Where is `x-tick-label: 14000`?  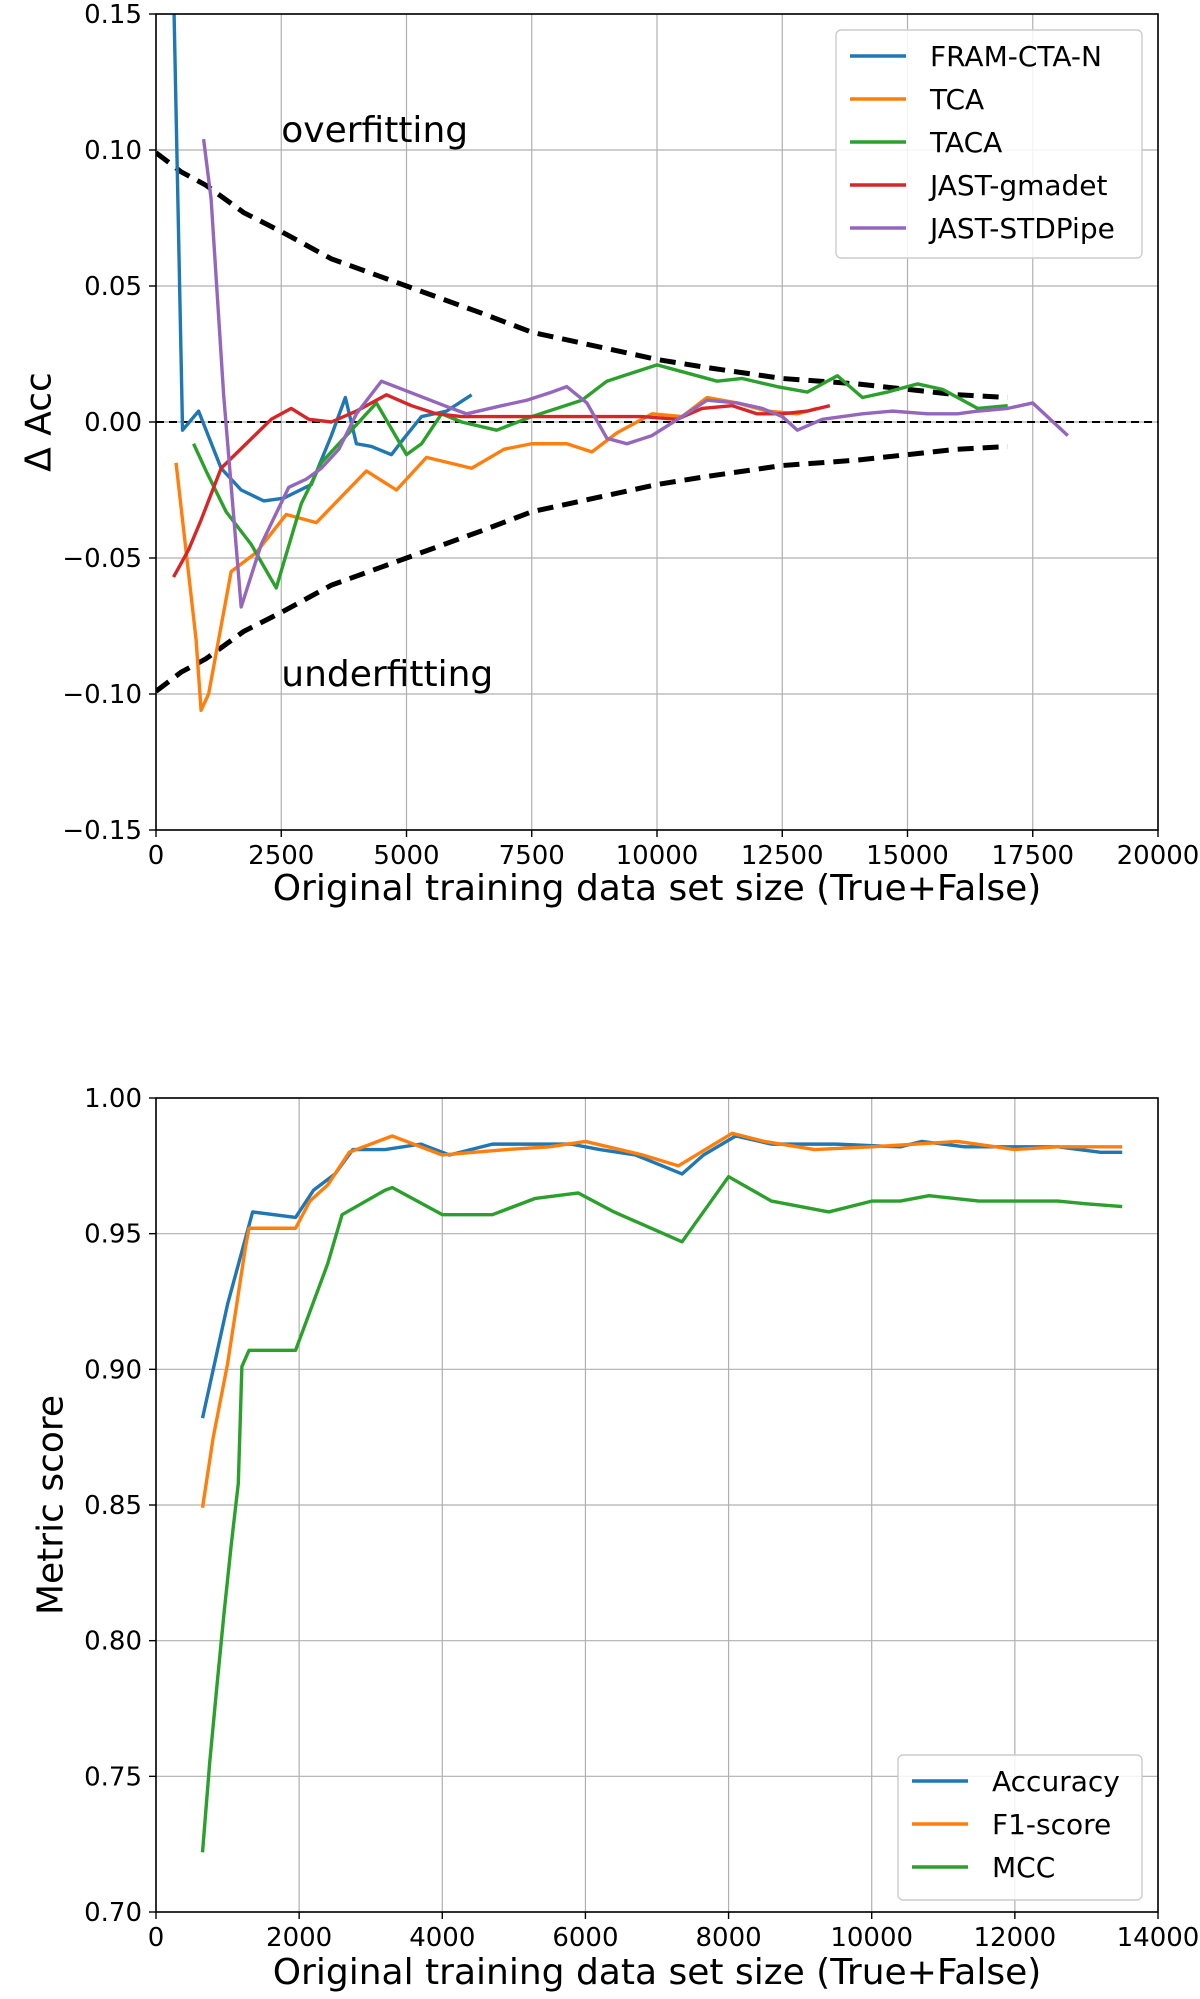 x-tick-label: 14000 is located at coordinates (1158, 1938).